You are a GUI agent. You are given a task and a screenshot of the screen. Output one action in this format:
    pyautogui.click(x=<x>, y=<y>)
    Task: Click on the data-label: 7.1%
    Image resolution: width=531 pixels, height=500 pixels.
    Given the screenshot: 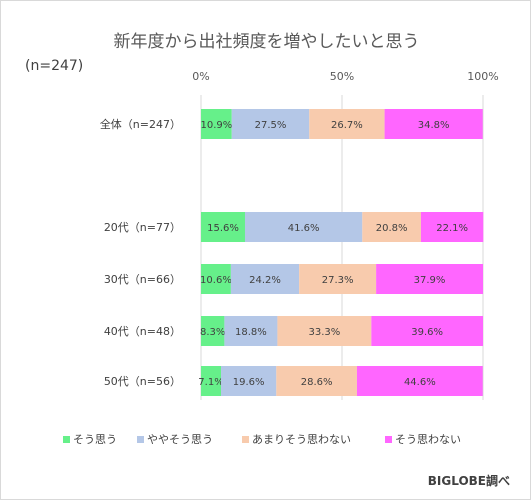 What is the action you would take?
    pyautogui.click(x=210, y=382)
    